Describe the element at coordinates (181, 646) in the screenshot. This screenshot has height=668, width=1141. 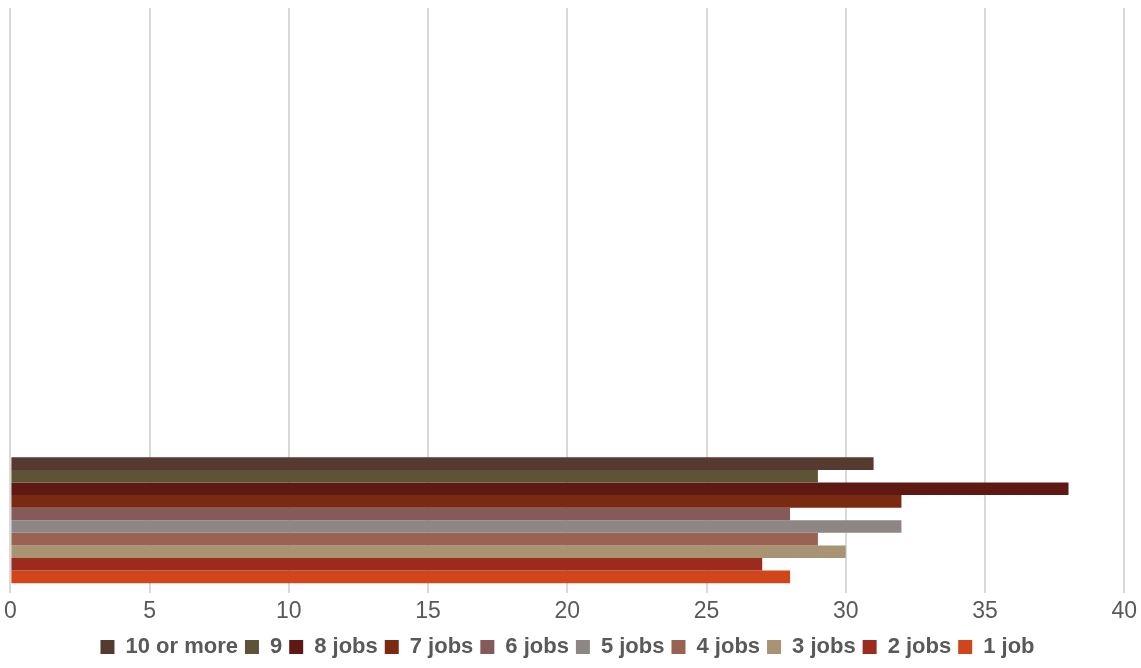
I see `legend-label: 10 or more` at that location.